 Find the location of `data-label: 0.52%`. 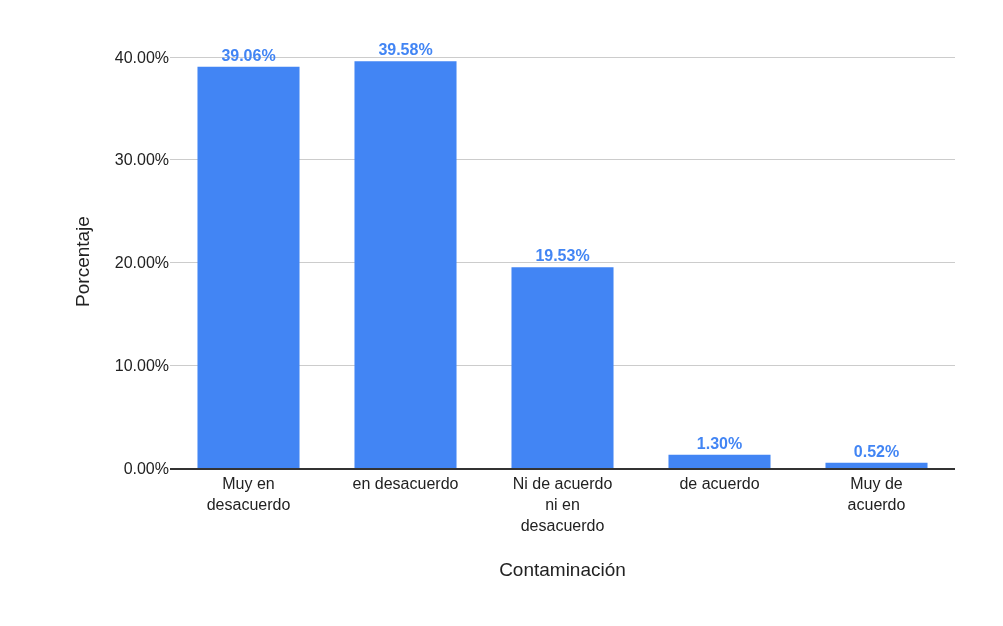

data-label: 0.52% is located at coordinates (876, 451).